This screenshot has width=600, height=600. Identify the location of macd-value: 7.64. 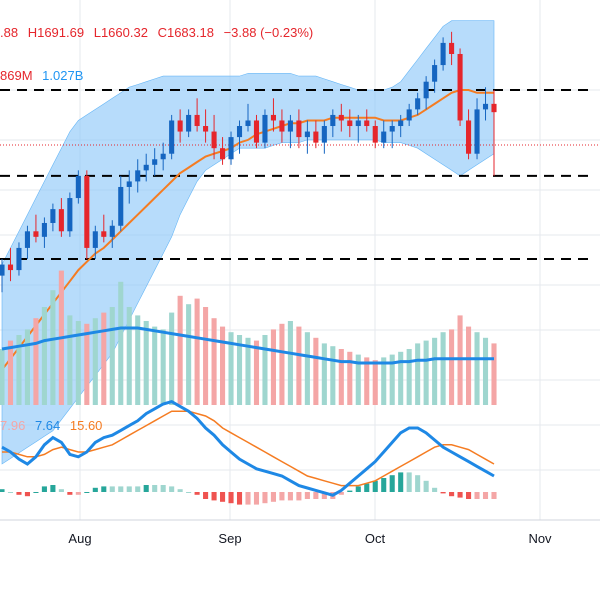
(47, 425).